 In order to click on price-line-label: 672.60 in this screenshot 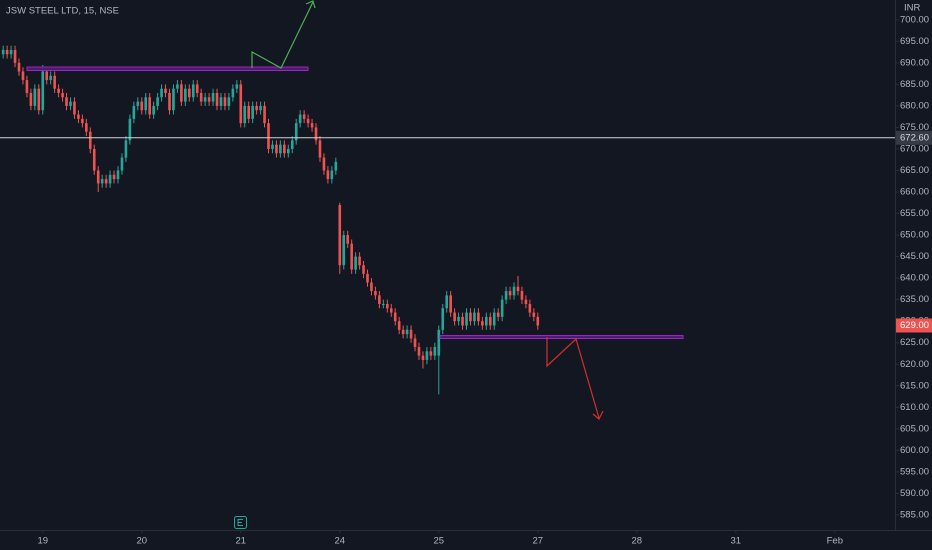, I will do `click(914, 137)`.